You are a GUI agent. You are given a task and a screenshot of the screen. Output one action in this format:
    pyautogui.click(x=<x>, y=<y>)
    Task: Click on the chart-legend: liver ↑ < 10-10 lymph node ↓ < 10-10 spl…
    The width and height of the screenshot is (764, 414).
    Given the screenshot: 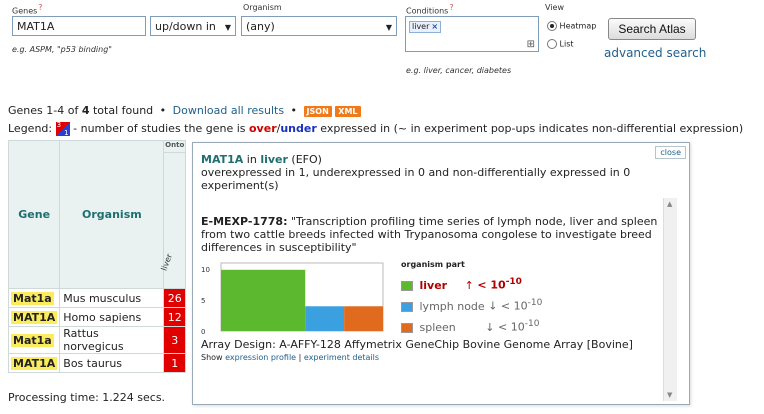 What is the action you would take?
    pyautogui.click(x=491, y=308)
    